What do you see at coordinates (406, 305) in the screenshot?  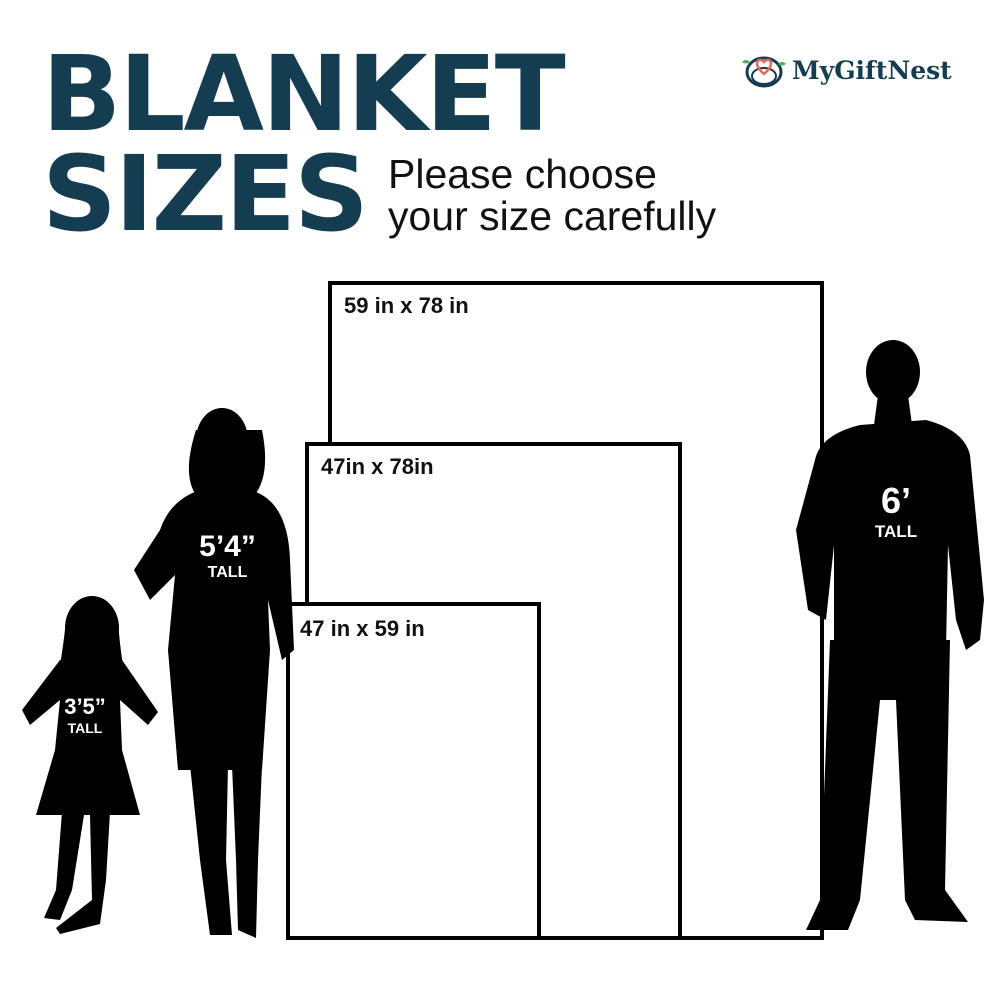 I see `size-label-large: 59 in x 78 in` at bounding box center [406, 305].